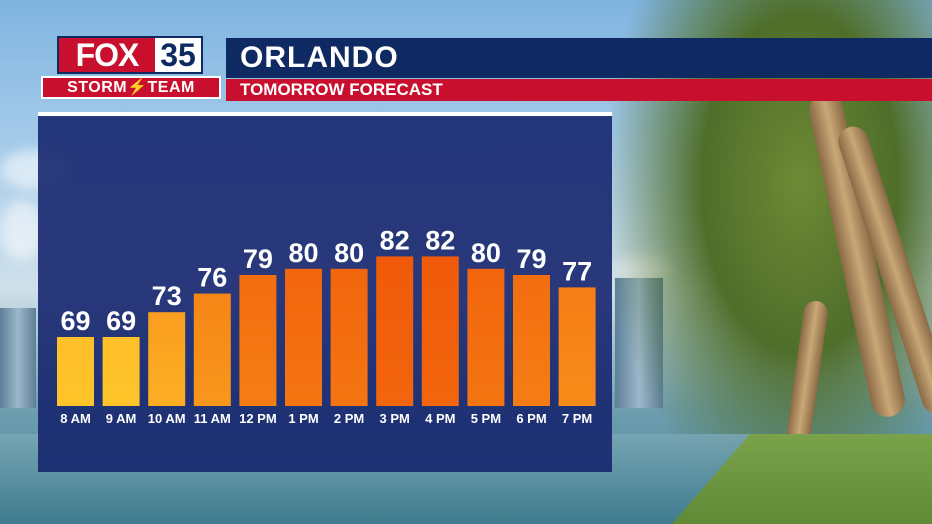 The width and height of the screenshot is (932, 524). What do you see at coordinates (212, 349) in the screenshot?
I see `bar-11-am` at bounding box center [212, 349].